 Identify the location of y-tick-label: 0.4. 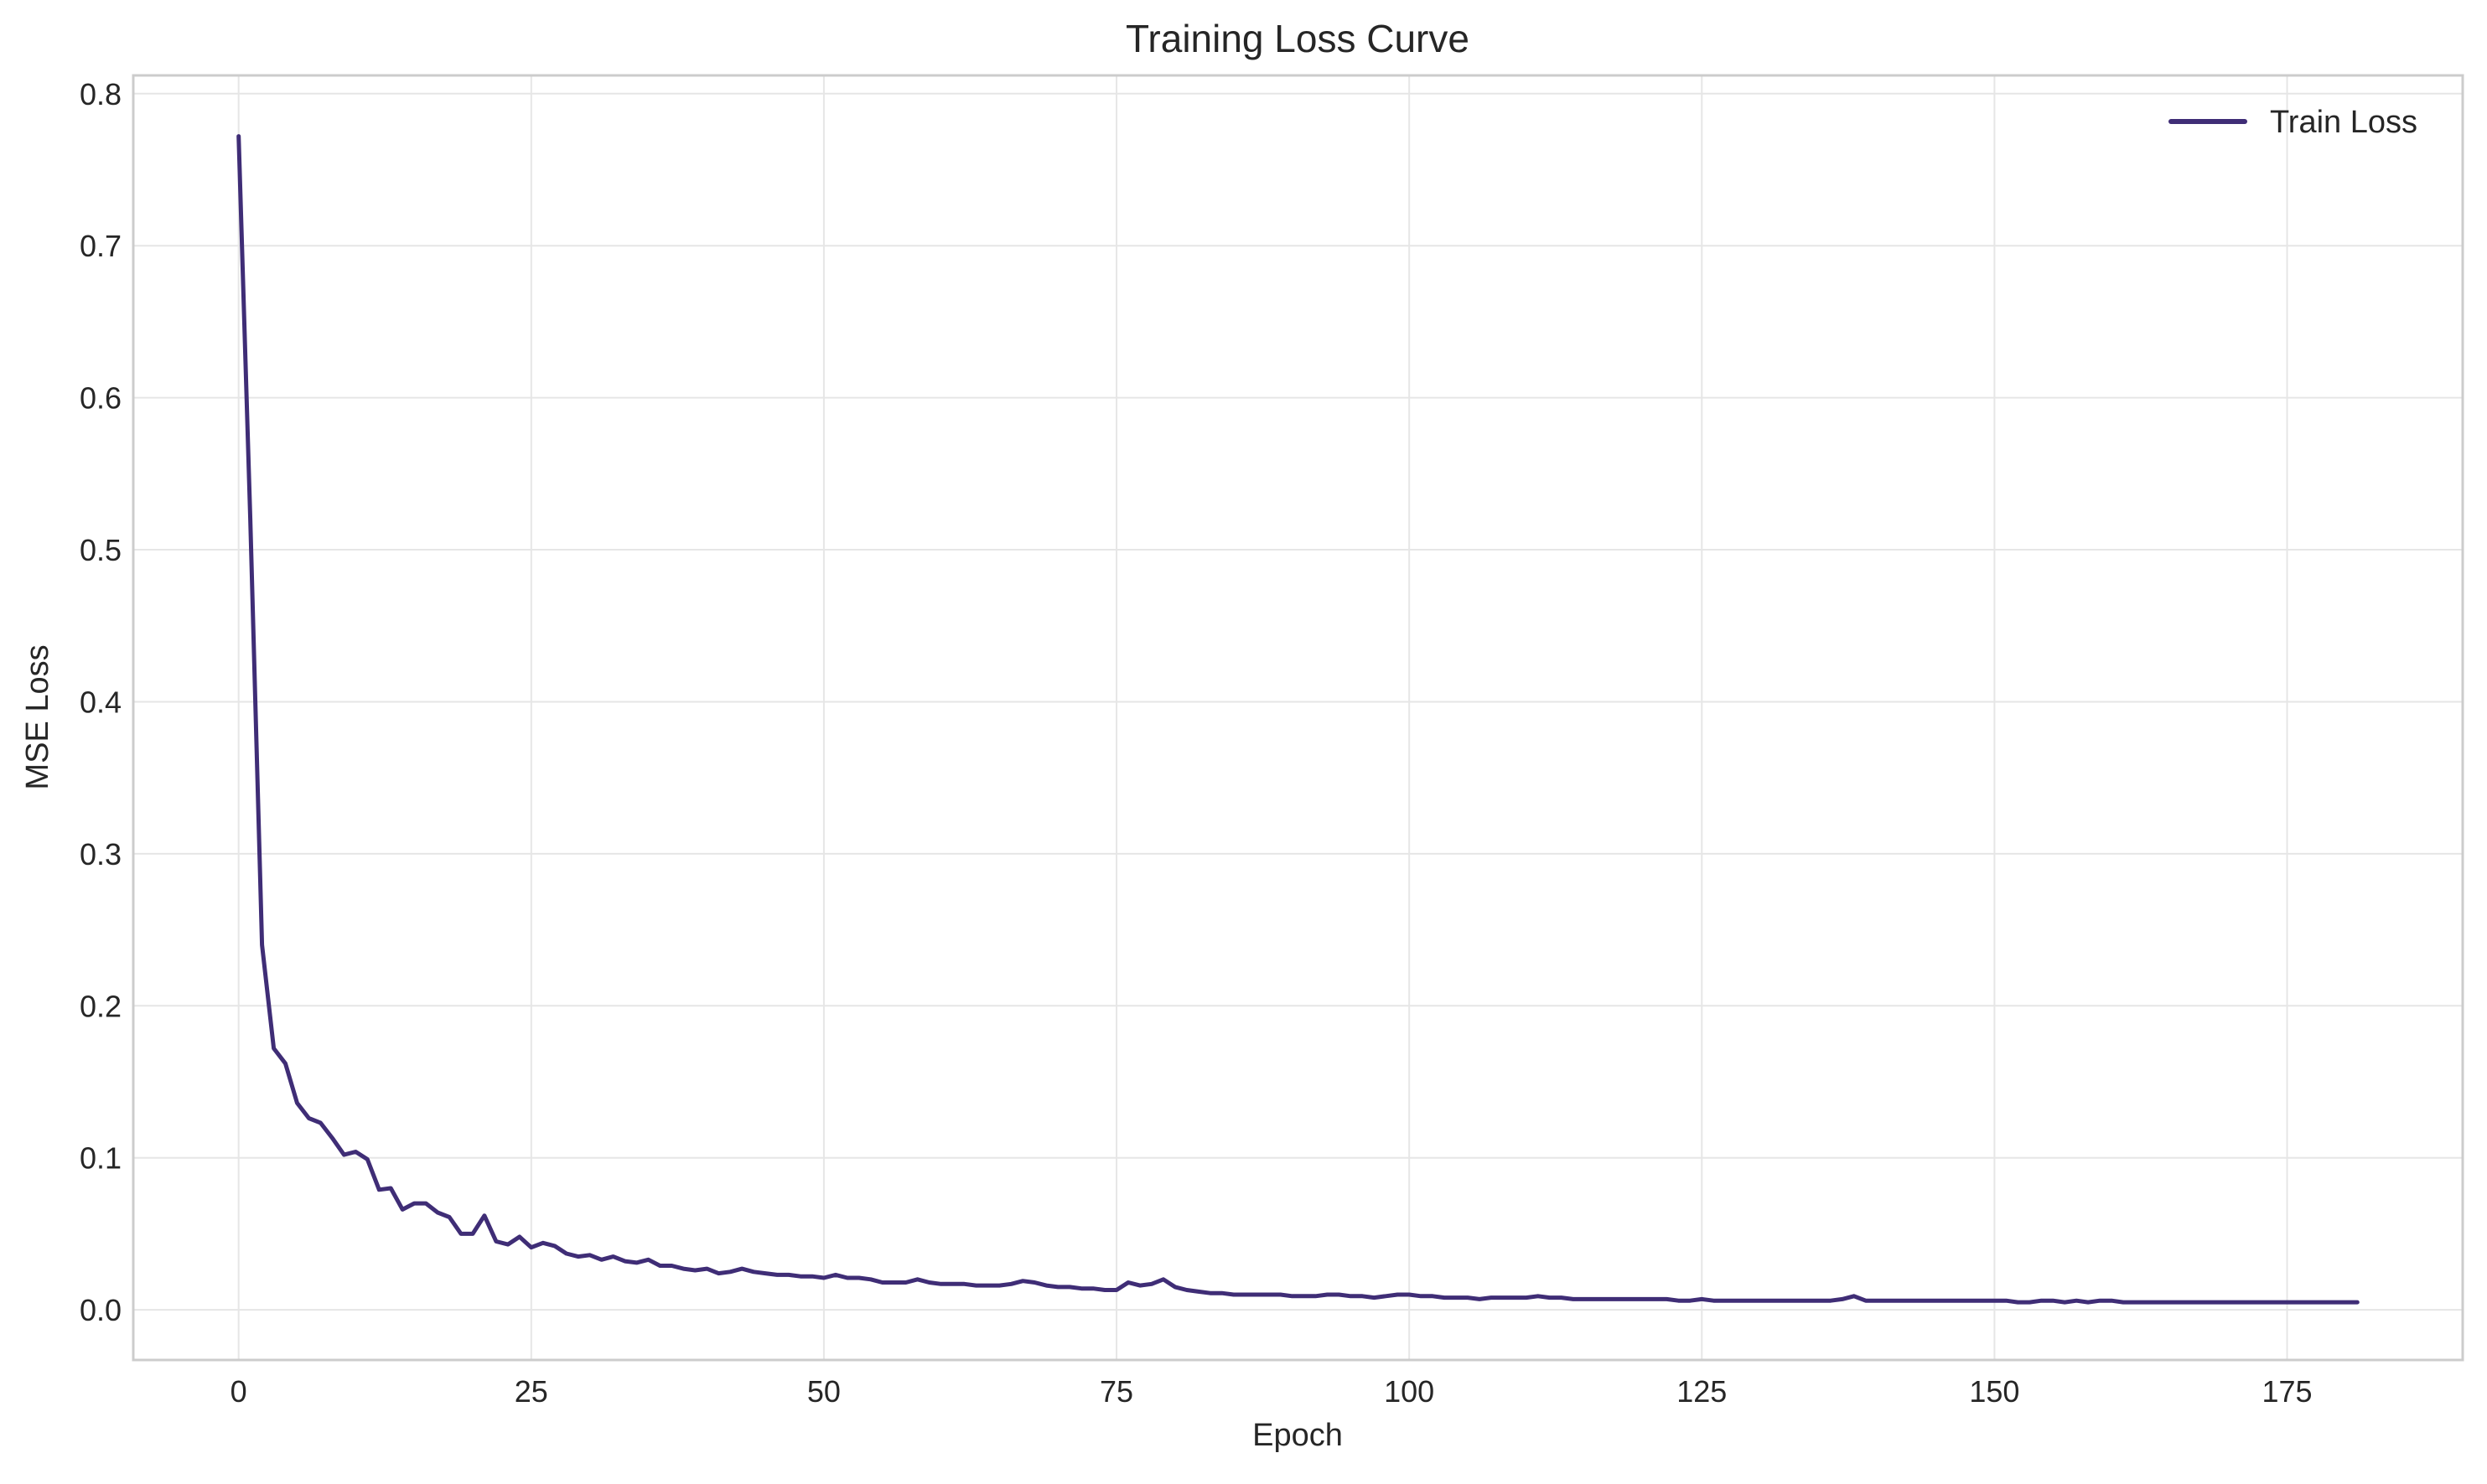
(101, 702).